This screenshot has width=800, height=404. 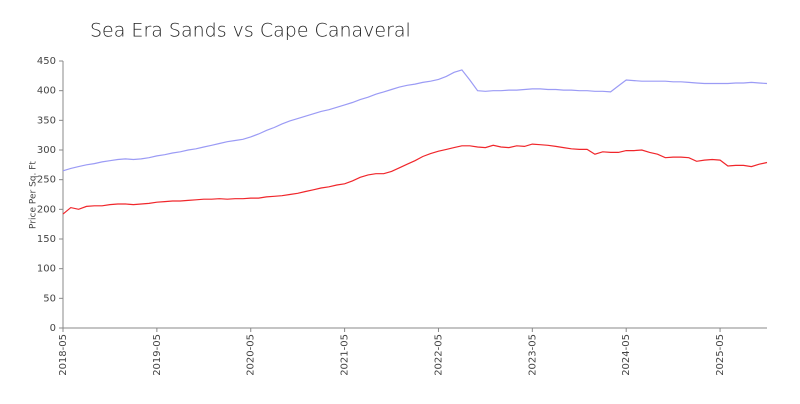 I want to click on x-tick-label: 2025-05, so click(x=720, y=355).